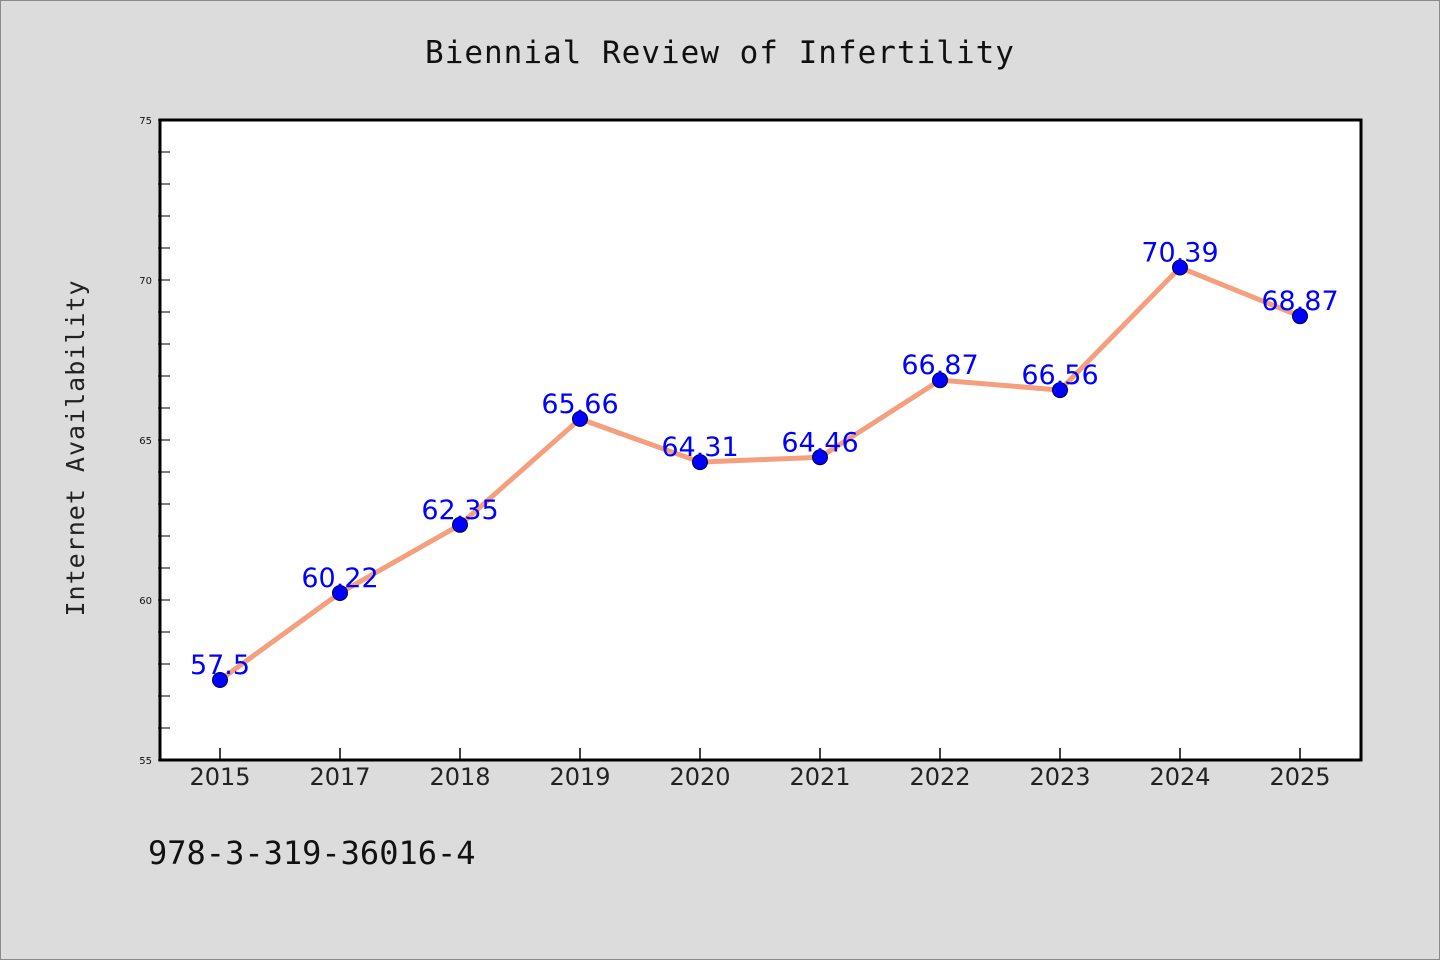 Image resolution: width=1440 pixels, height=960 pixels. I want to click on x-ticks, so click(760, 754).